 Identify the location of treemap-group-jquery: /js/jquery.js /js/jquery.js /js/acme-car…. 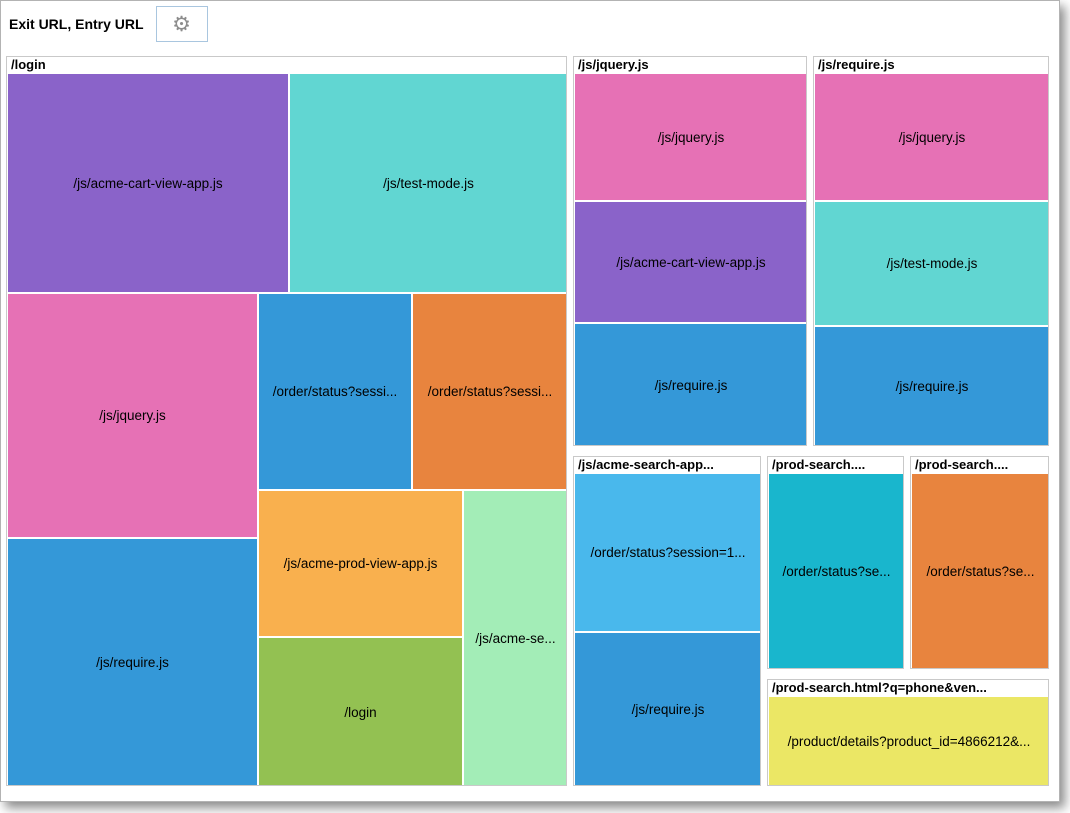
(690, 251).